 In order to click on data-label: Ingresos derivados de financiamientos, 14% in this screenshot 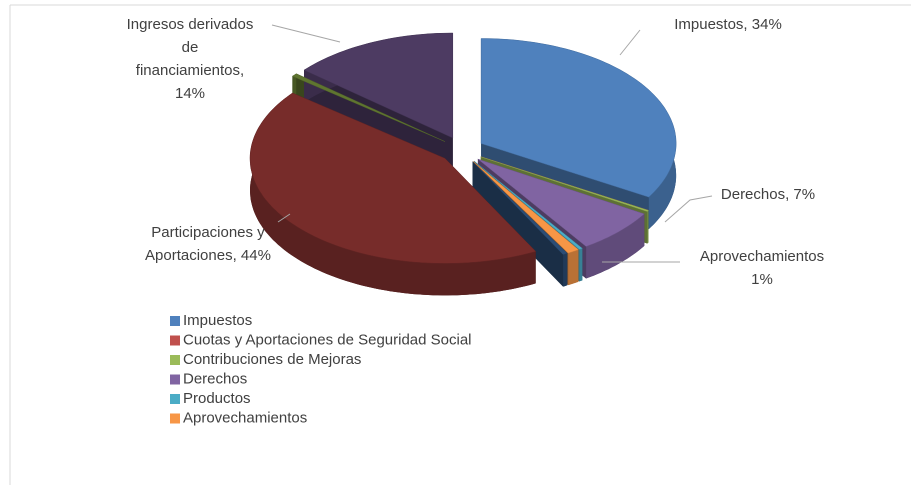, I will do `click(190, 59)`.